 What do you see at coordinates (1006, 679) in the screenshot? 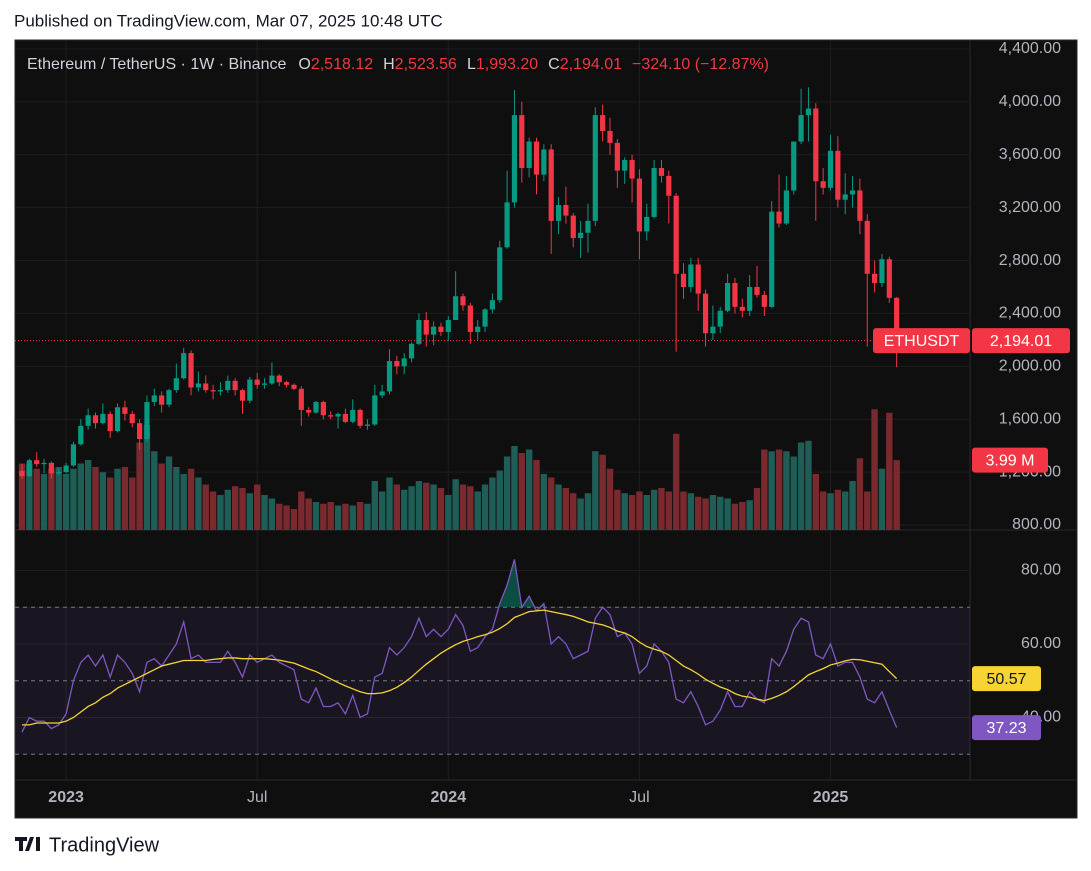
I see `rsi-ma-label-box` at bounding box center [1006, 679].